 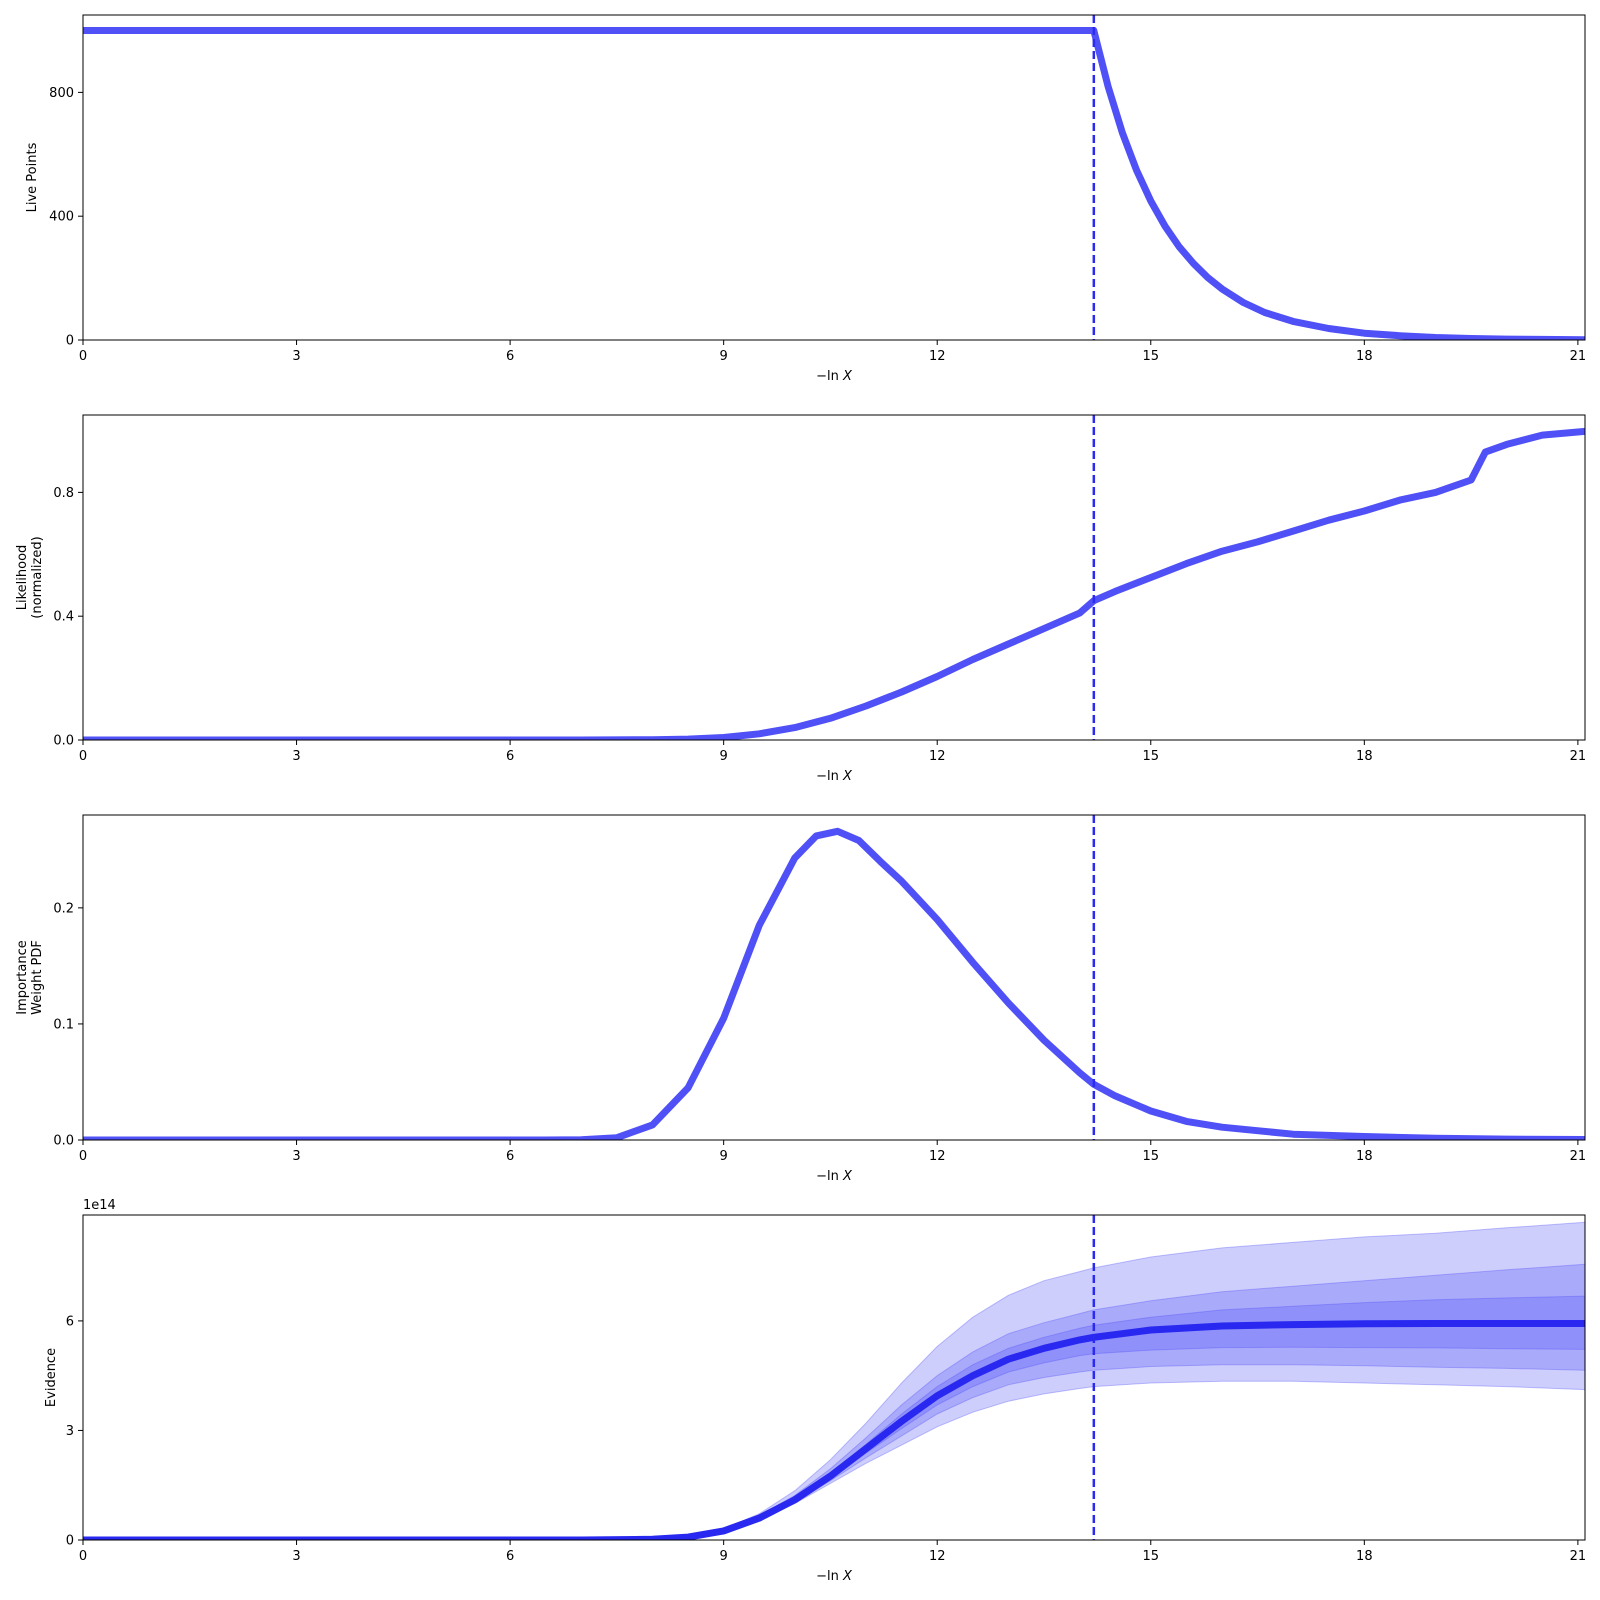 I want to click on live-points-xtick-label: 6, so click(x=510, y=356).